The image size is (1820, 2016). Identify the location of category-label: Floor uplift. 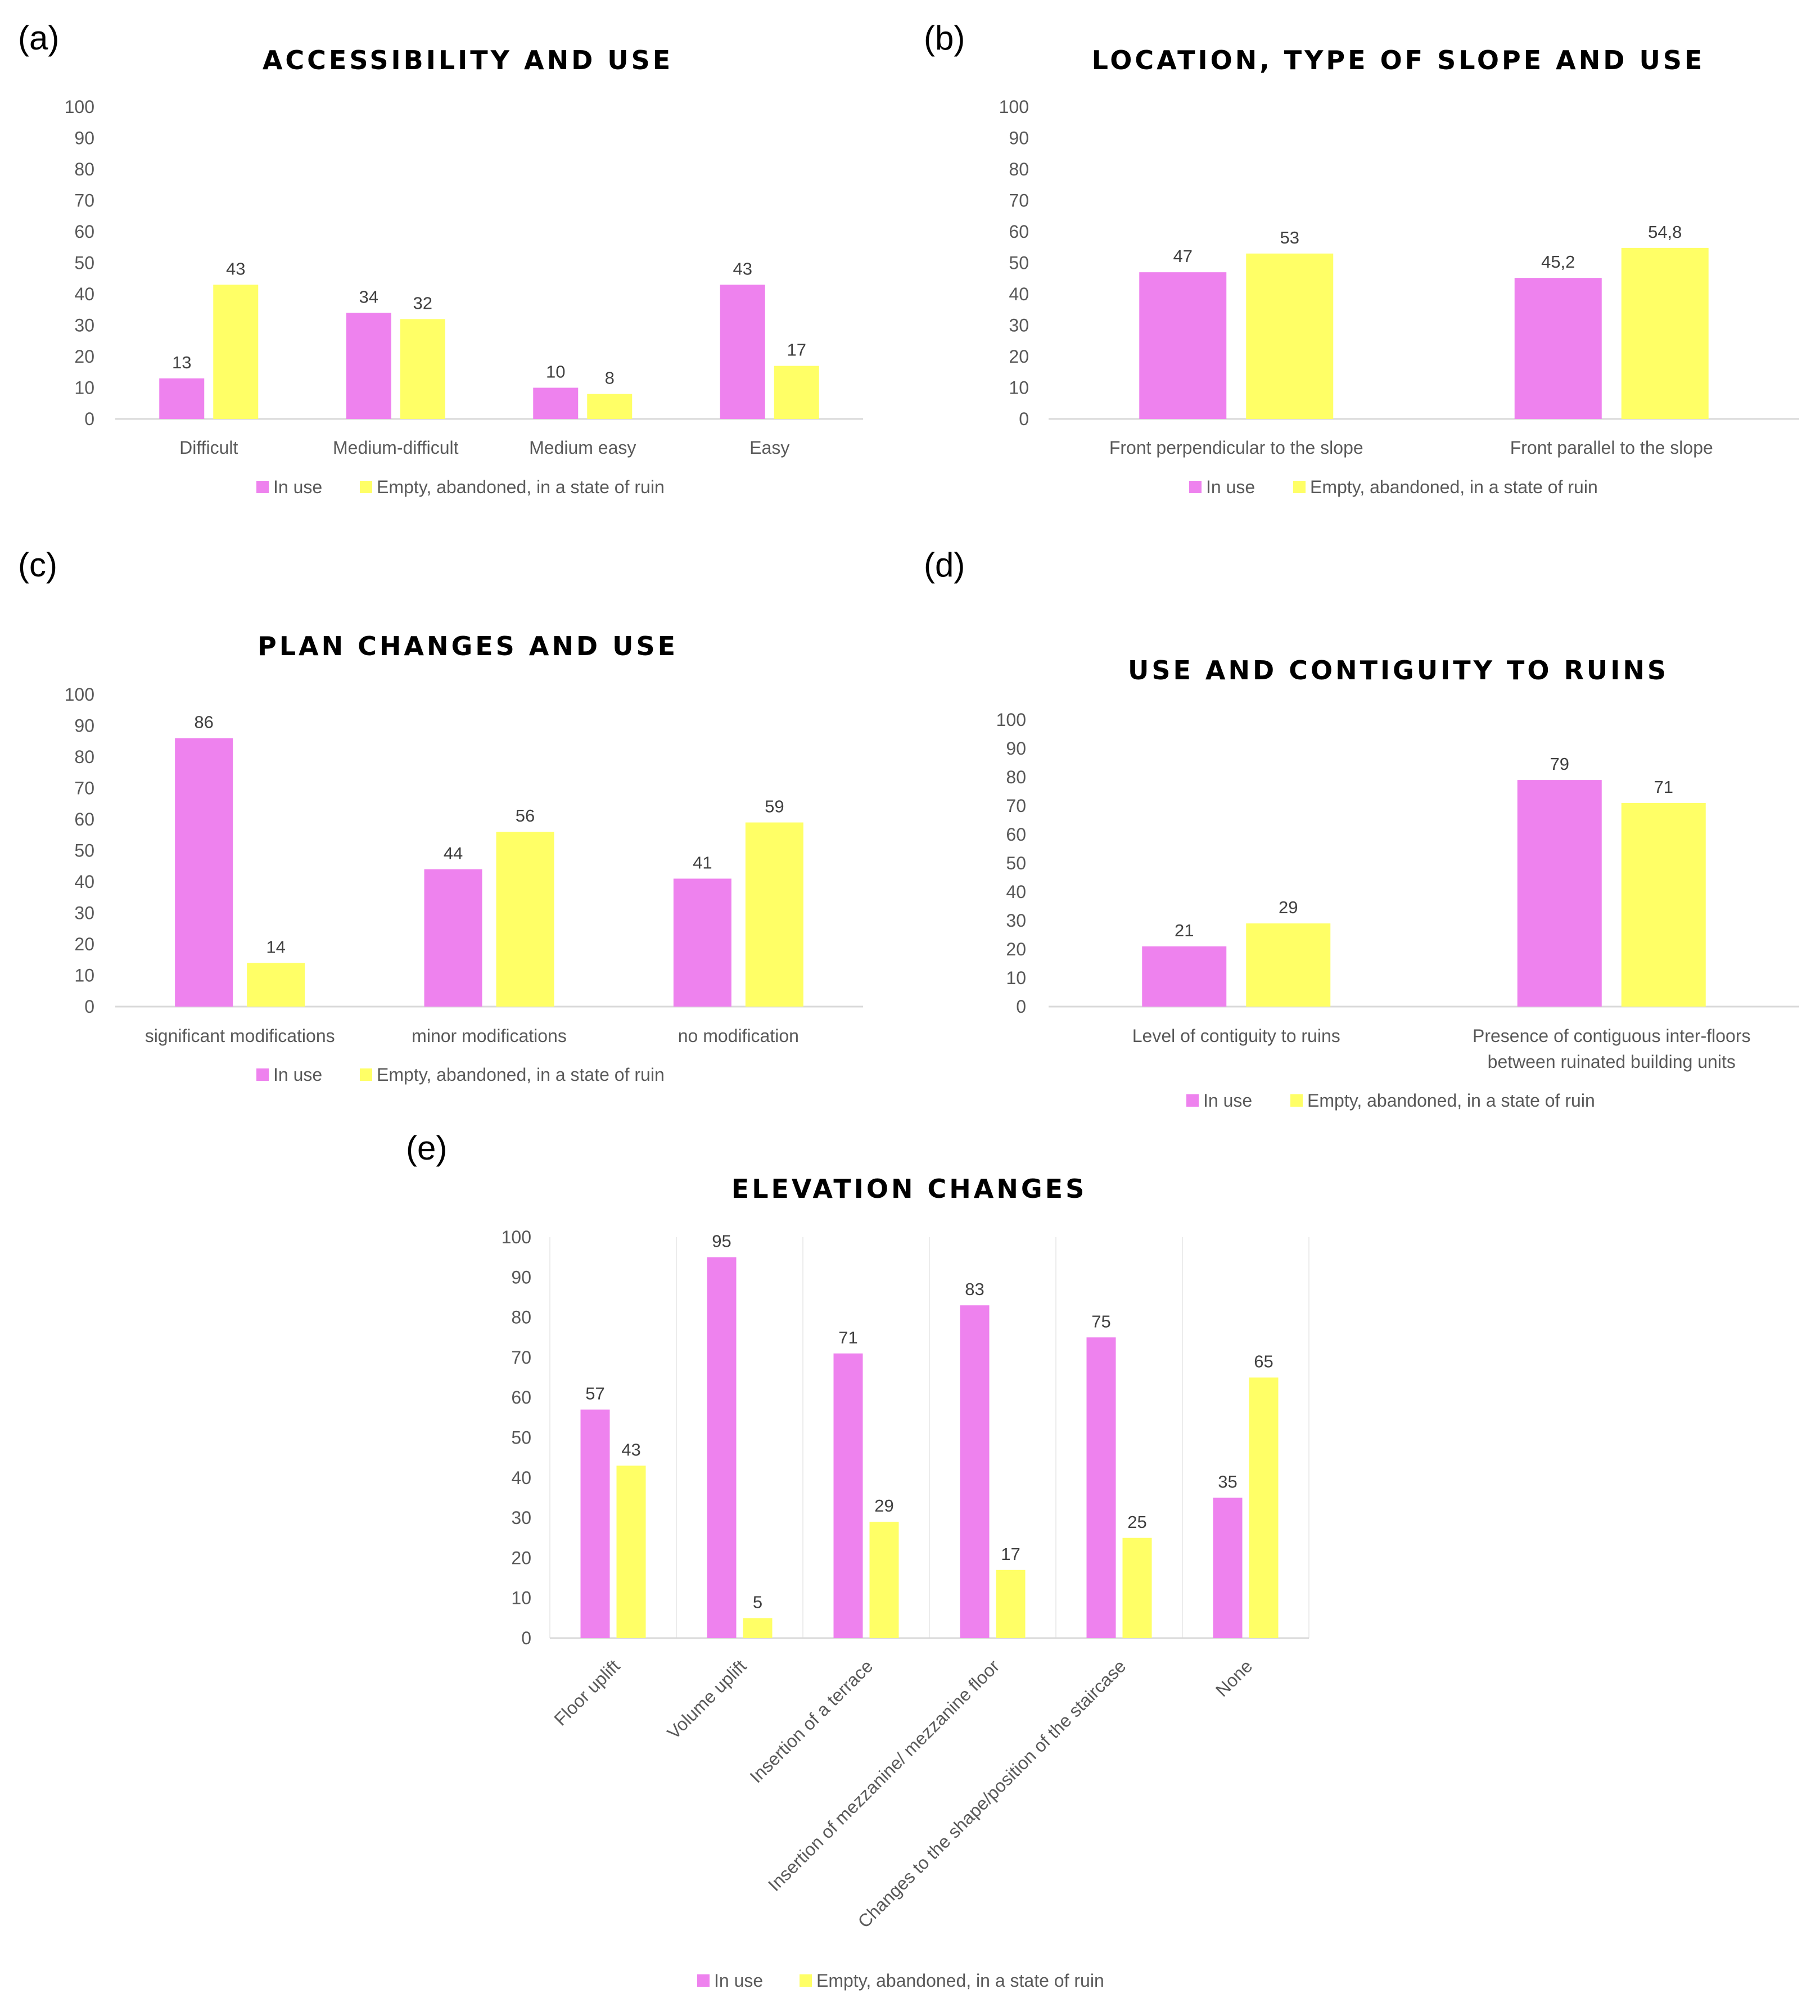
(587, 1693).